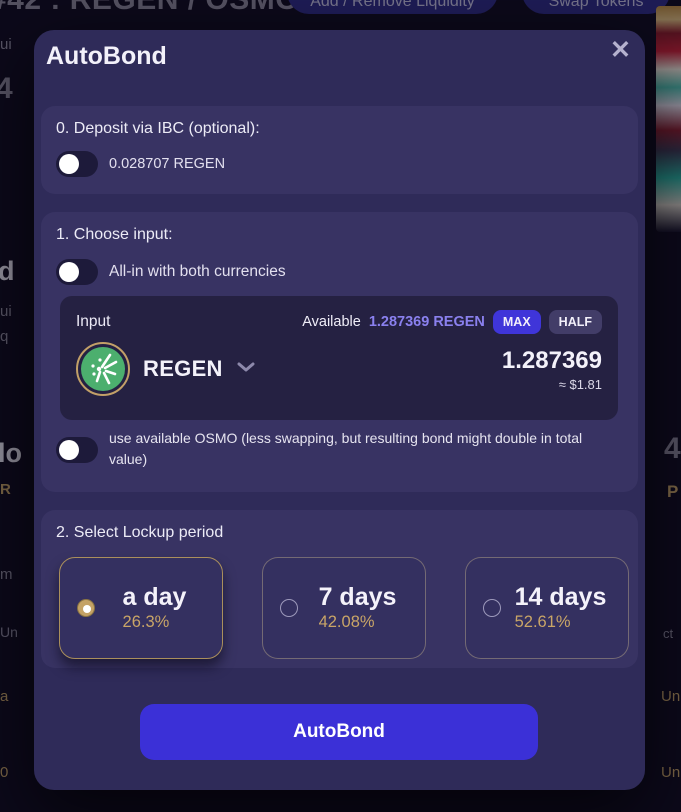 Image resolution: width=681 pixels, height=812 pixels. Describe the element at coordinates (246, 369) in the screenshot. I see `chevron-down-icon` at that location.